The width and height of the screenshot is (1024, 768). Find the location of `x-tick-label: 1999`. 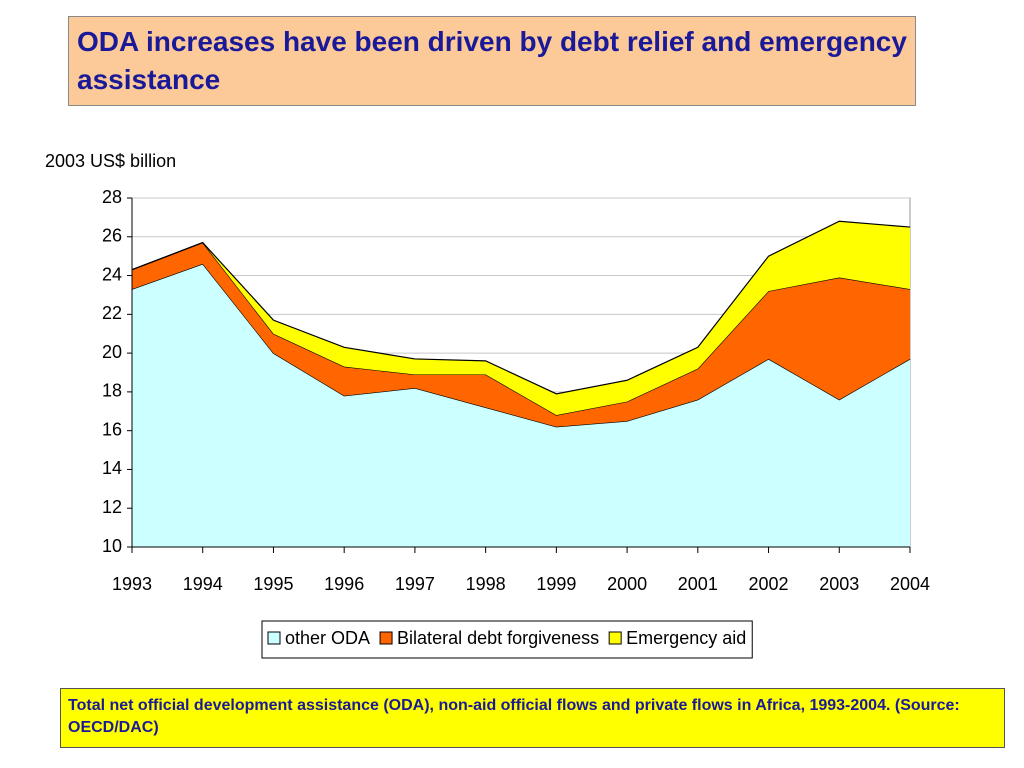

x-tick-label: 1999 is located at coordinates (556, 584).